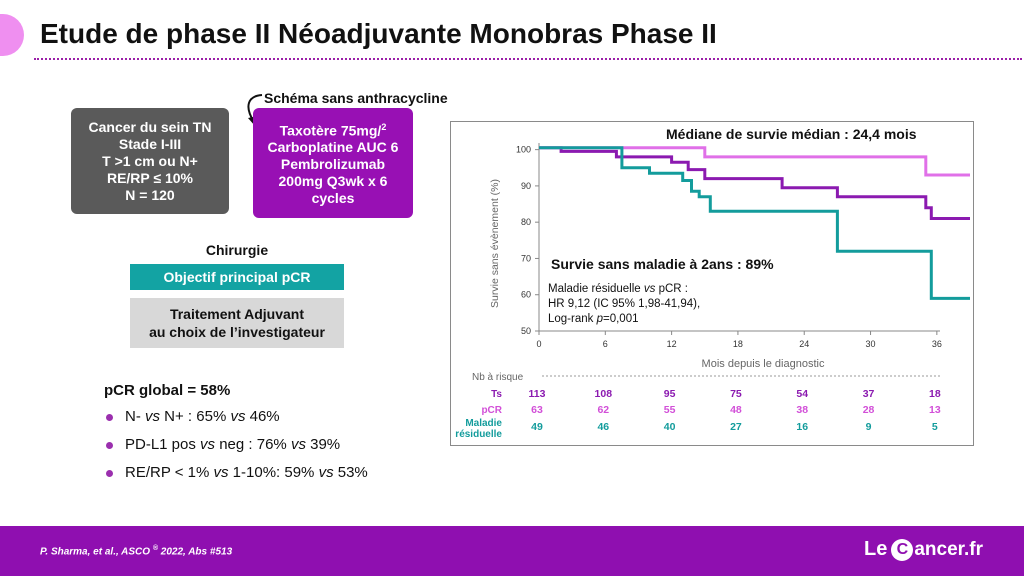  What do you see at coordinates (12, 35) in the screenshot?
I see `corner-decoration` at bounding box center [12, 35].